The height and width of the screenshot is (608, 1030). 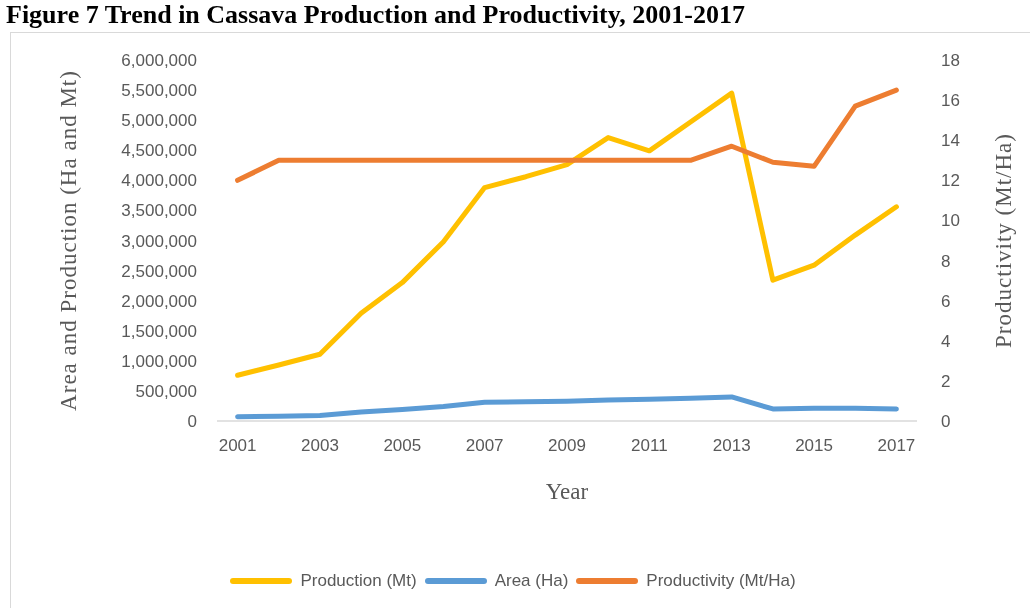 I want to click on x-axis-title: Year, so click(x=567, y=492).